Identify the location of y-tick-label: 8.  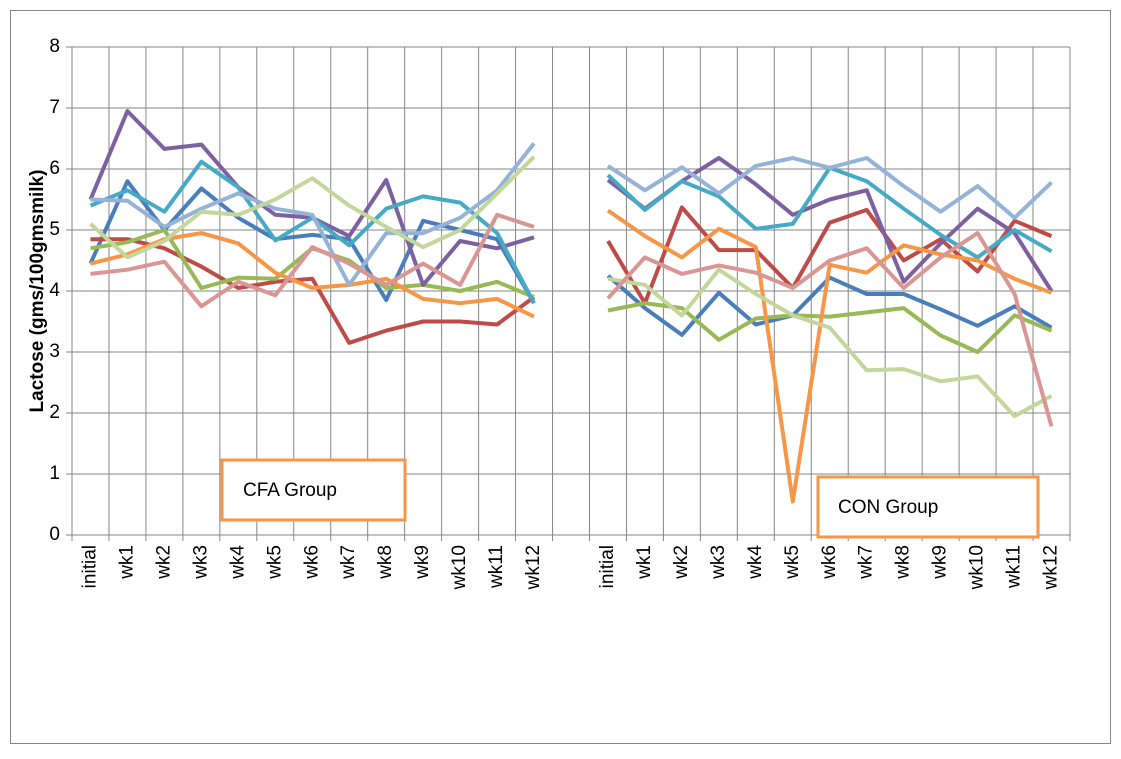
(54, 46).